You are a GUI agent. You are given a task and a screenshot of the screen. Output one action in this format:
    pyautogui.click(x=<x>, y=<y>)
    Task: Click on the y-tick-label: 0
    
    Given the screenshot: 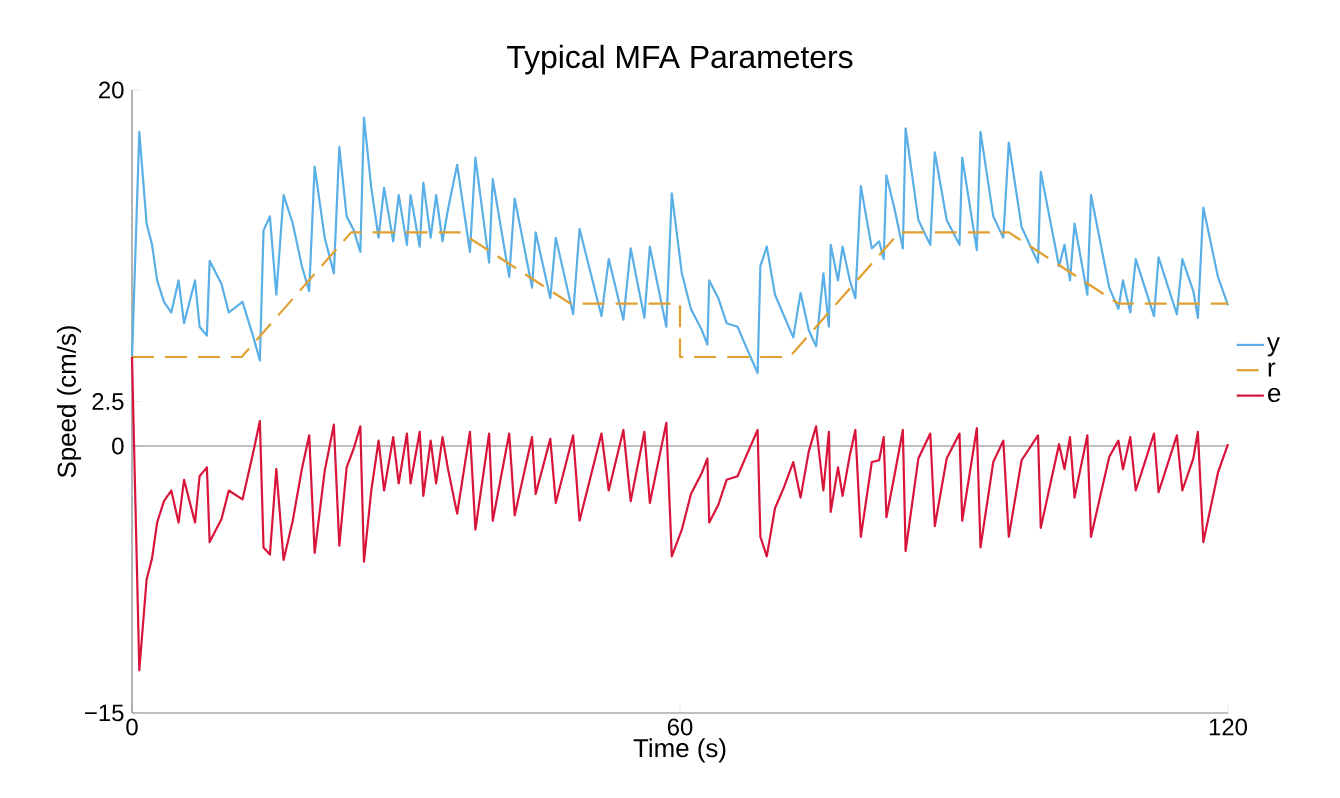 What is the action you would take?
    pyautogui.click(x=118, y=446)
    